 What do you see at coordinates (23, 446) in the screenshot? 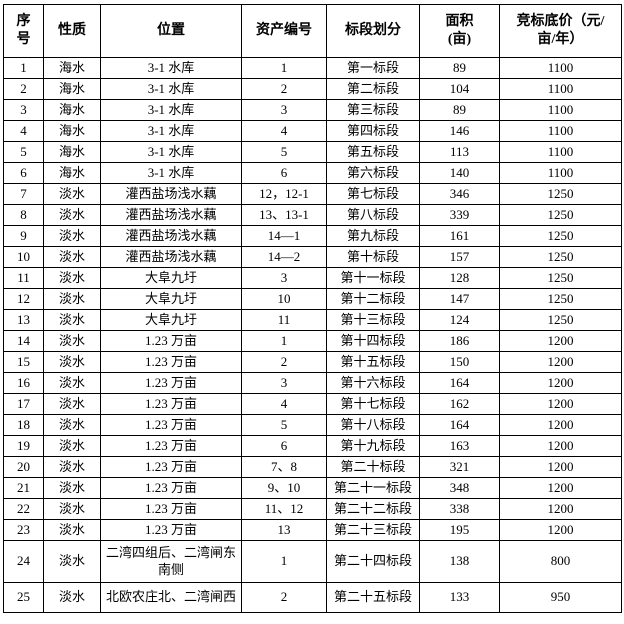
I see `cell-serial: 19` at bounding box center [23, 446].